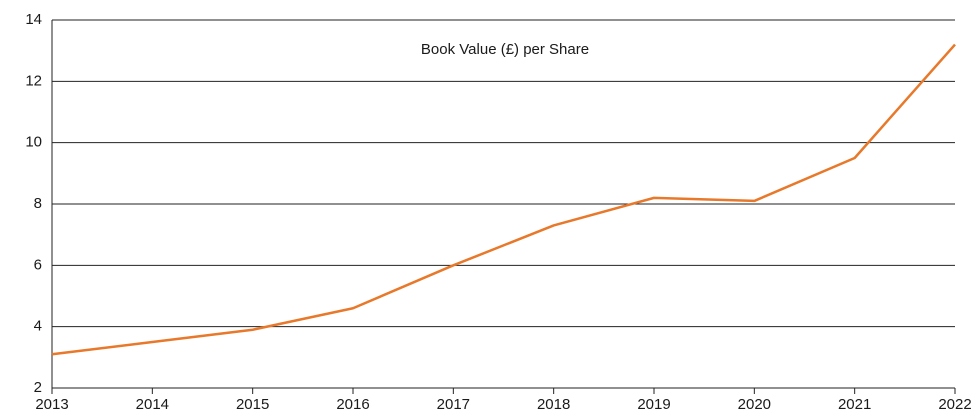  I want to click on x-tick-label: 2014, so click(152, 404).